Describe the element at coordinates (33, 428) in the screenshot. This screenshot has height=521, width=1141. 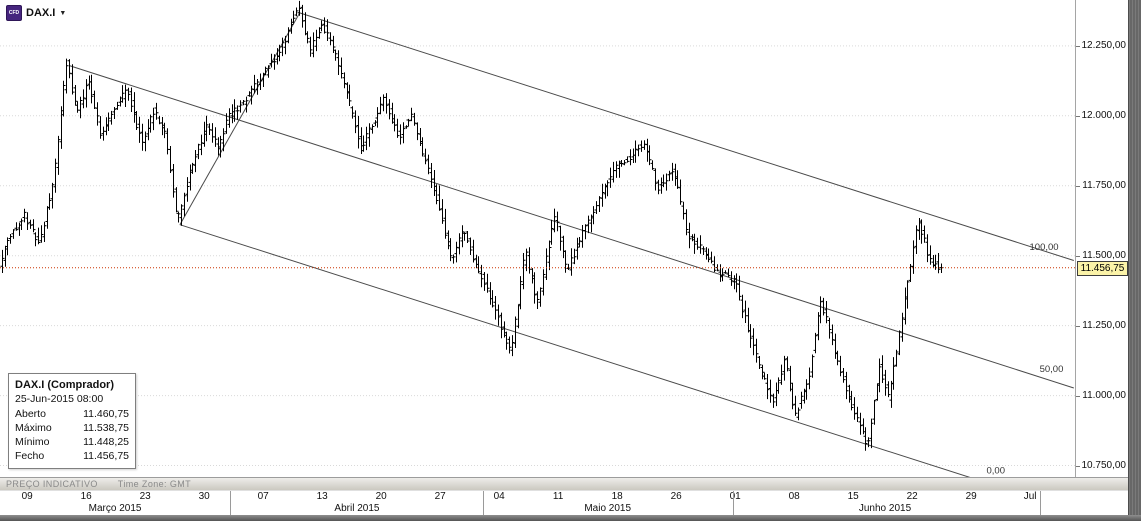
I see `high-label: Máximo` at that location.